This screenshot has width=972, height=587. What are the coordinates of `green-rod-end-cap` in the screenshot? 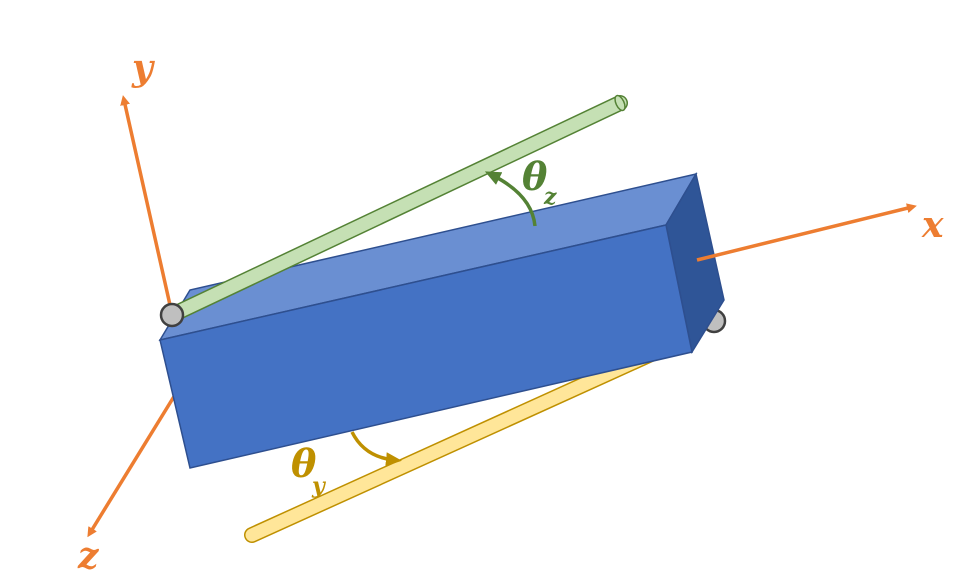 It's located at (620, 103).